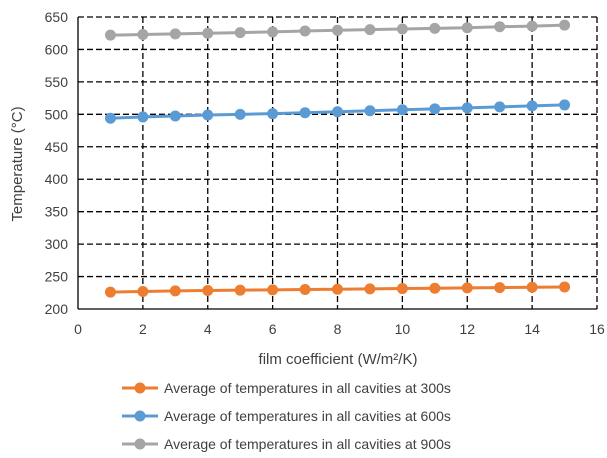 The height and width of the screenshot is (458, 607). I want to click on x-tick-label: 10, so click(403, 329).